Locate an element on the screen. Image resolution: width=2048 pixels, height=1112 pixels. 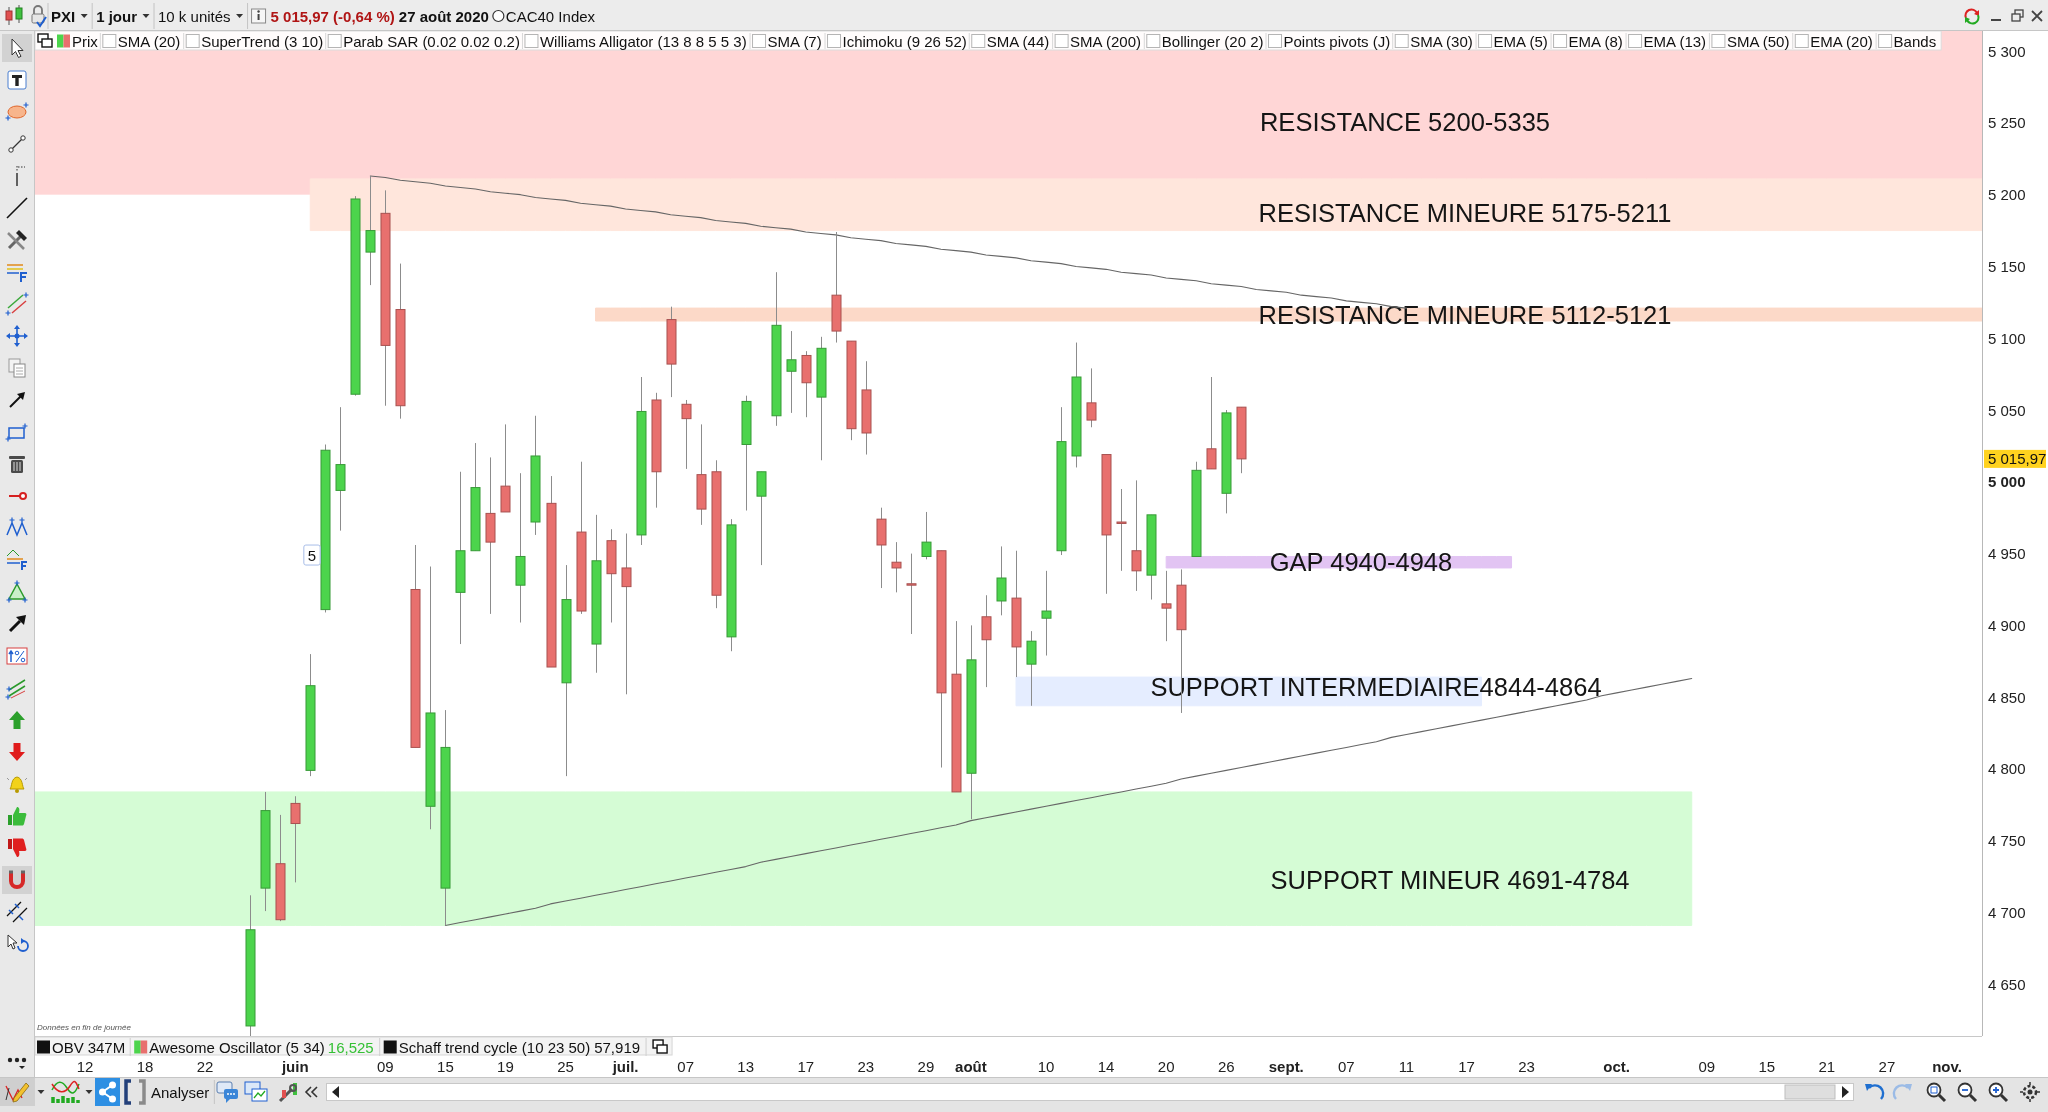
text: PXI is located at coordinates (63, 16).